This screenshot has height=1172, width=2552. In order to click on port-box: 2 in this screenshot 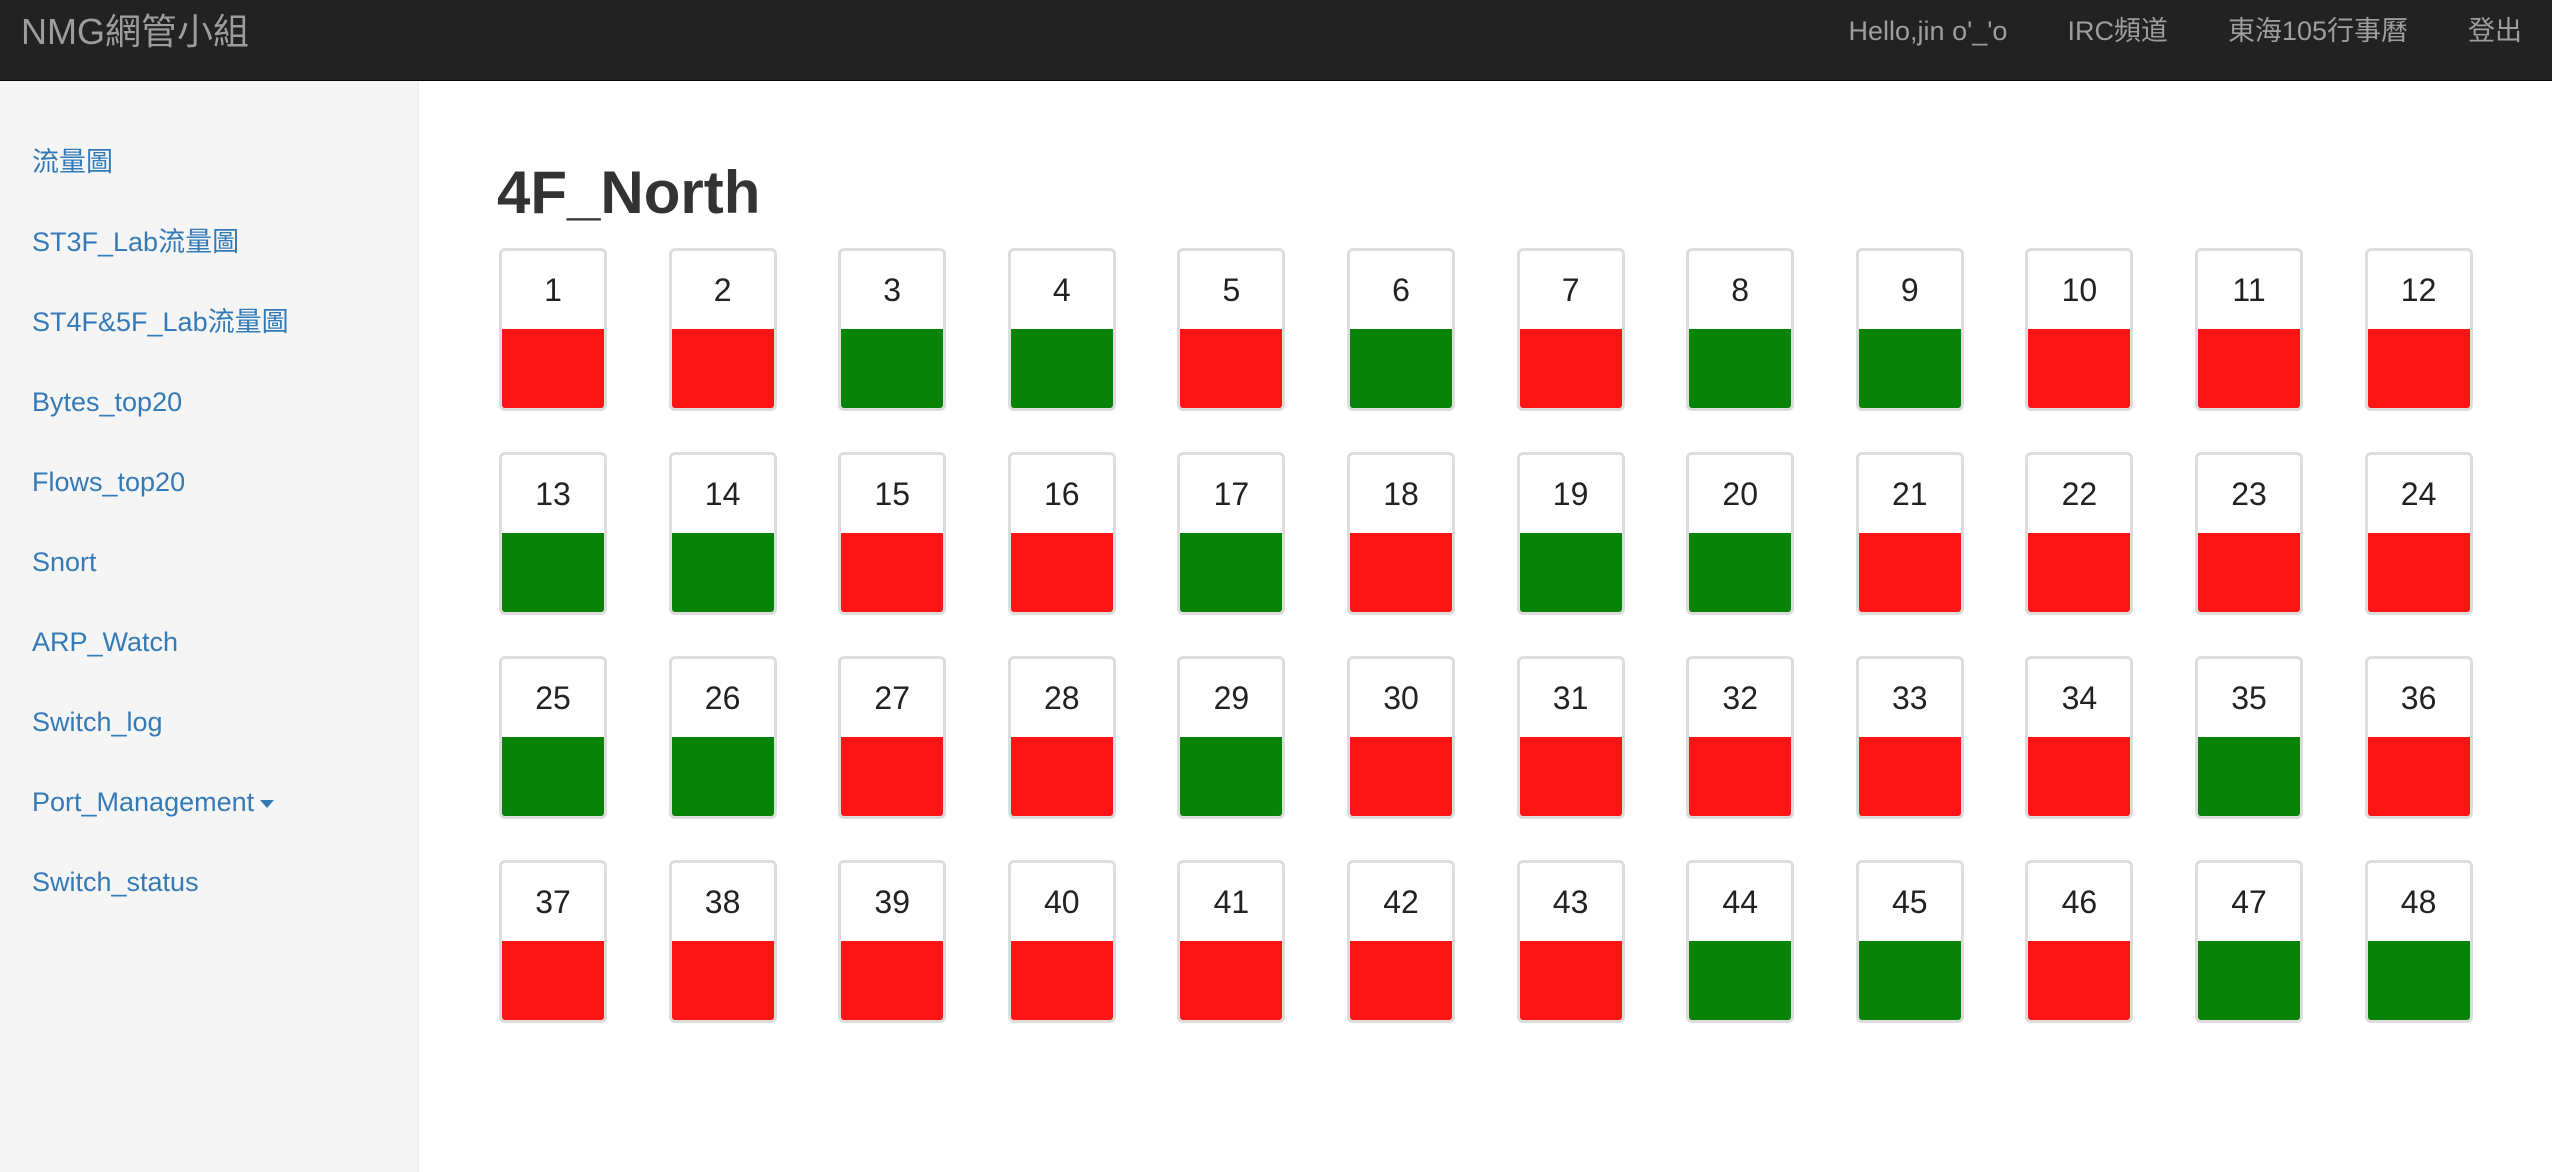, I will do `click(722, 329)`.